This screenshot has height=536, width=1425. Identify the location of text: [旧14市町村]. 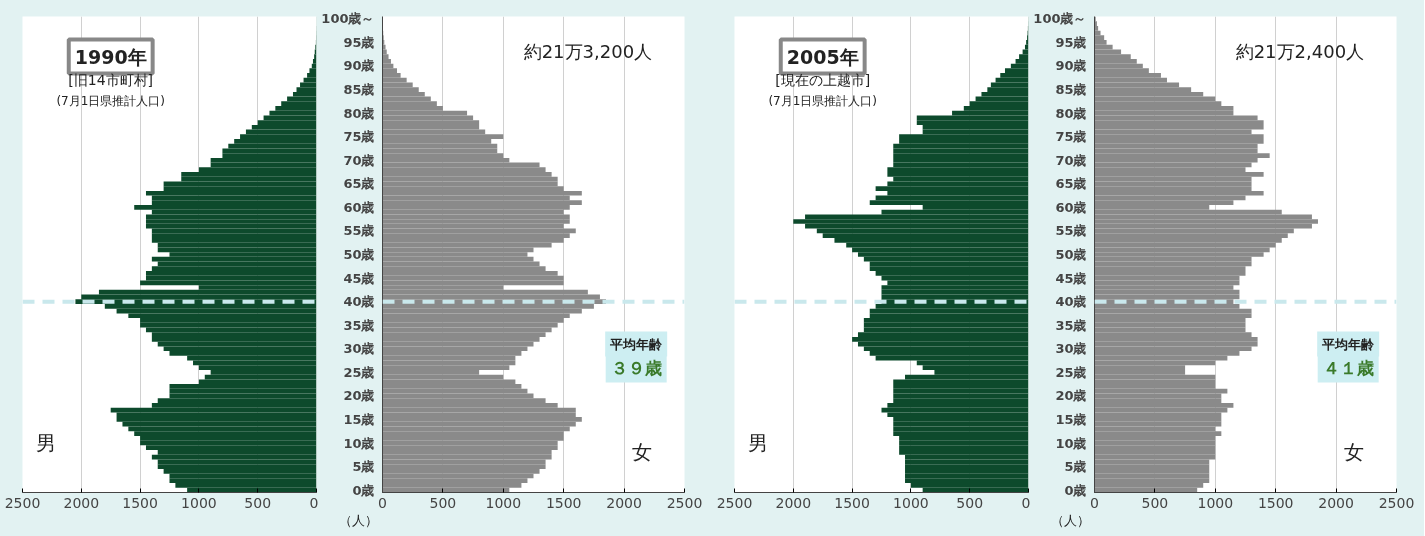
(111, 80).